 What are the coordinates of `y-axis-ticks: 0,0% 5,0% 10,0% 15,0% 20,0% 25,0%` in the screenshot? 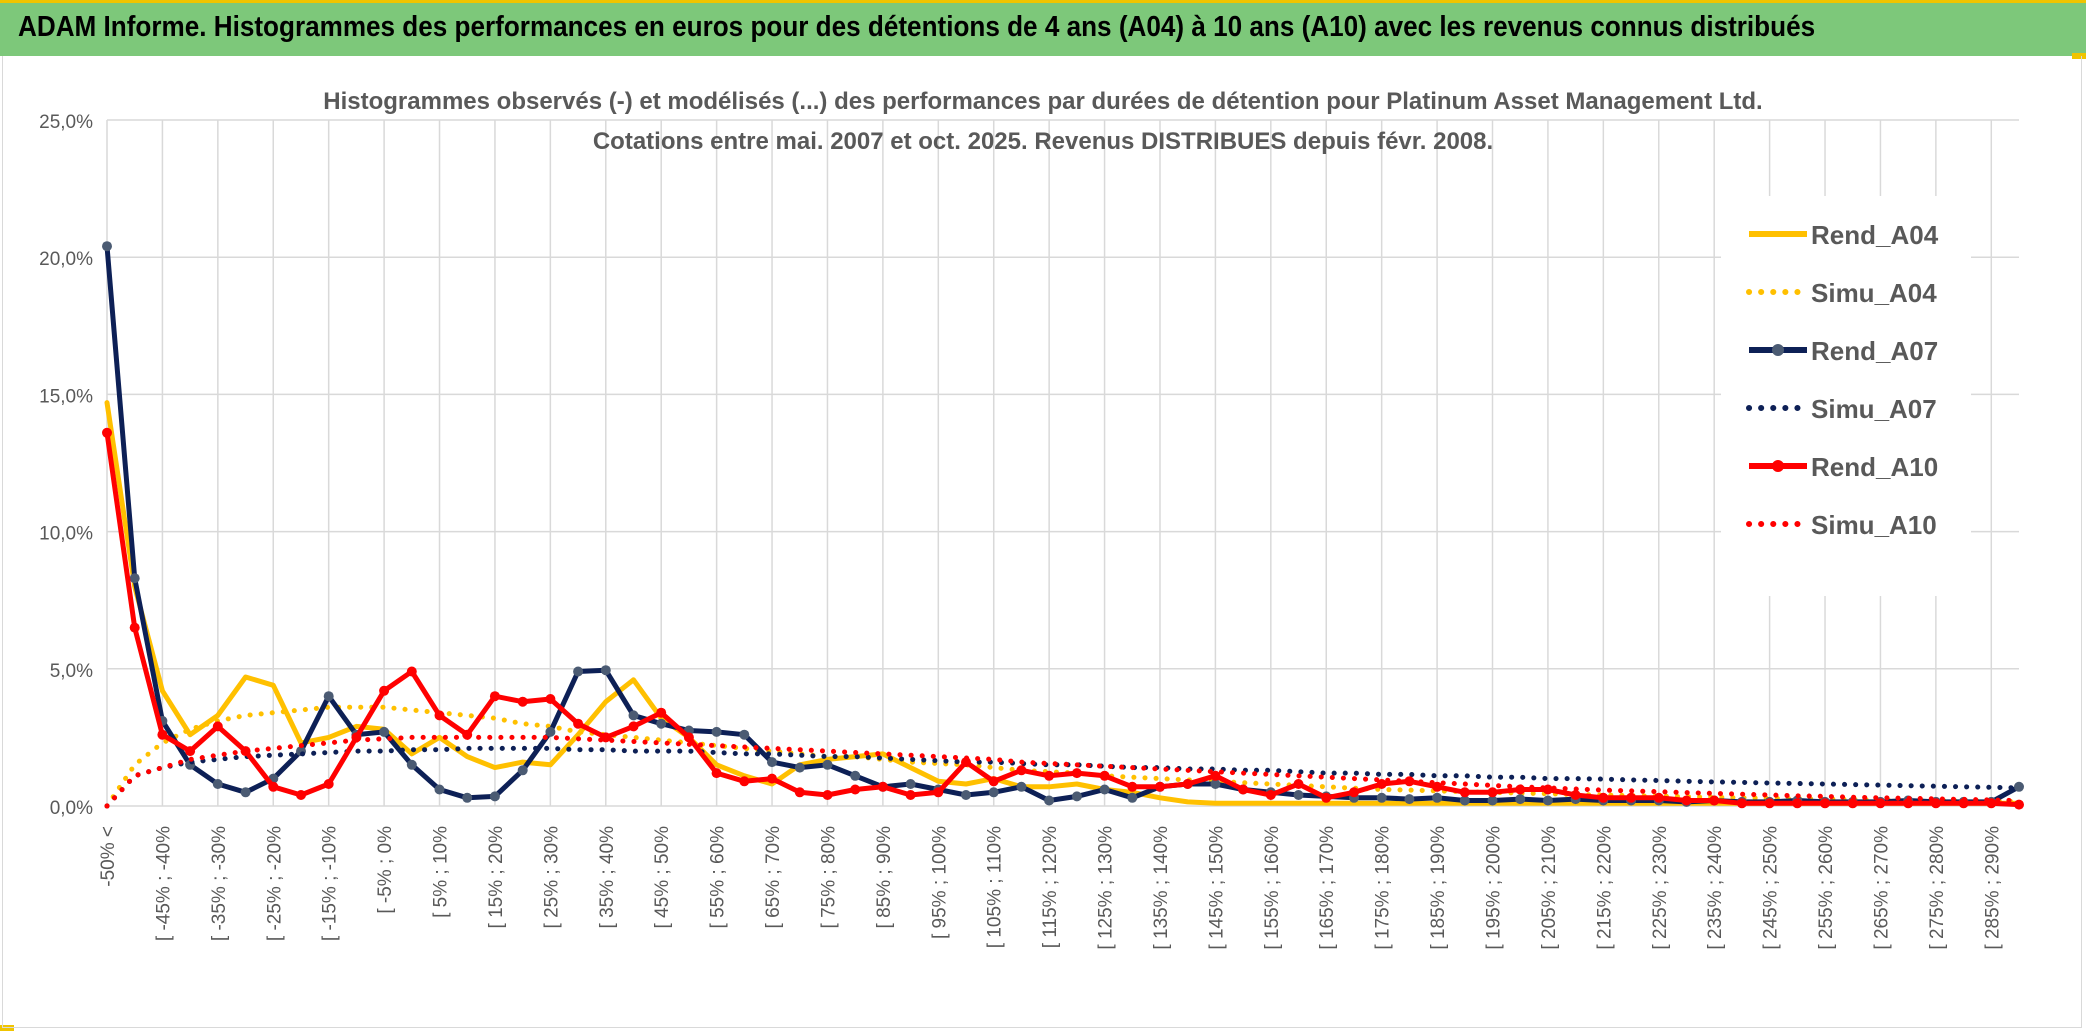 It's located at (66, 465).